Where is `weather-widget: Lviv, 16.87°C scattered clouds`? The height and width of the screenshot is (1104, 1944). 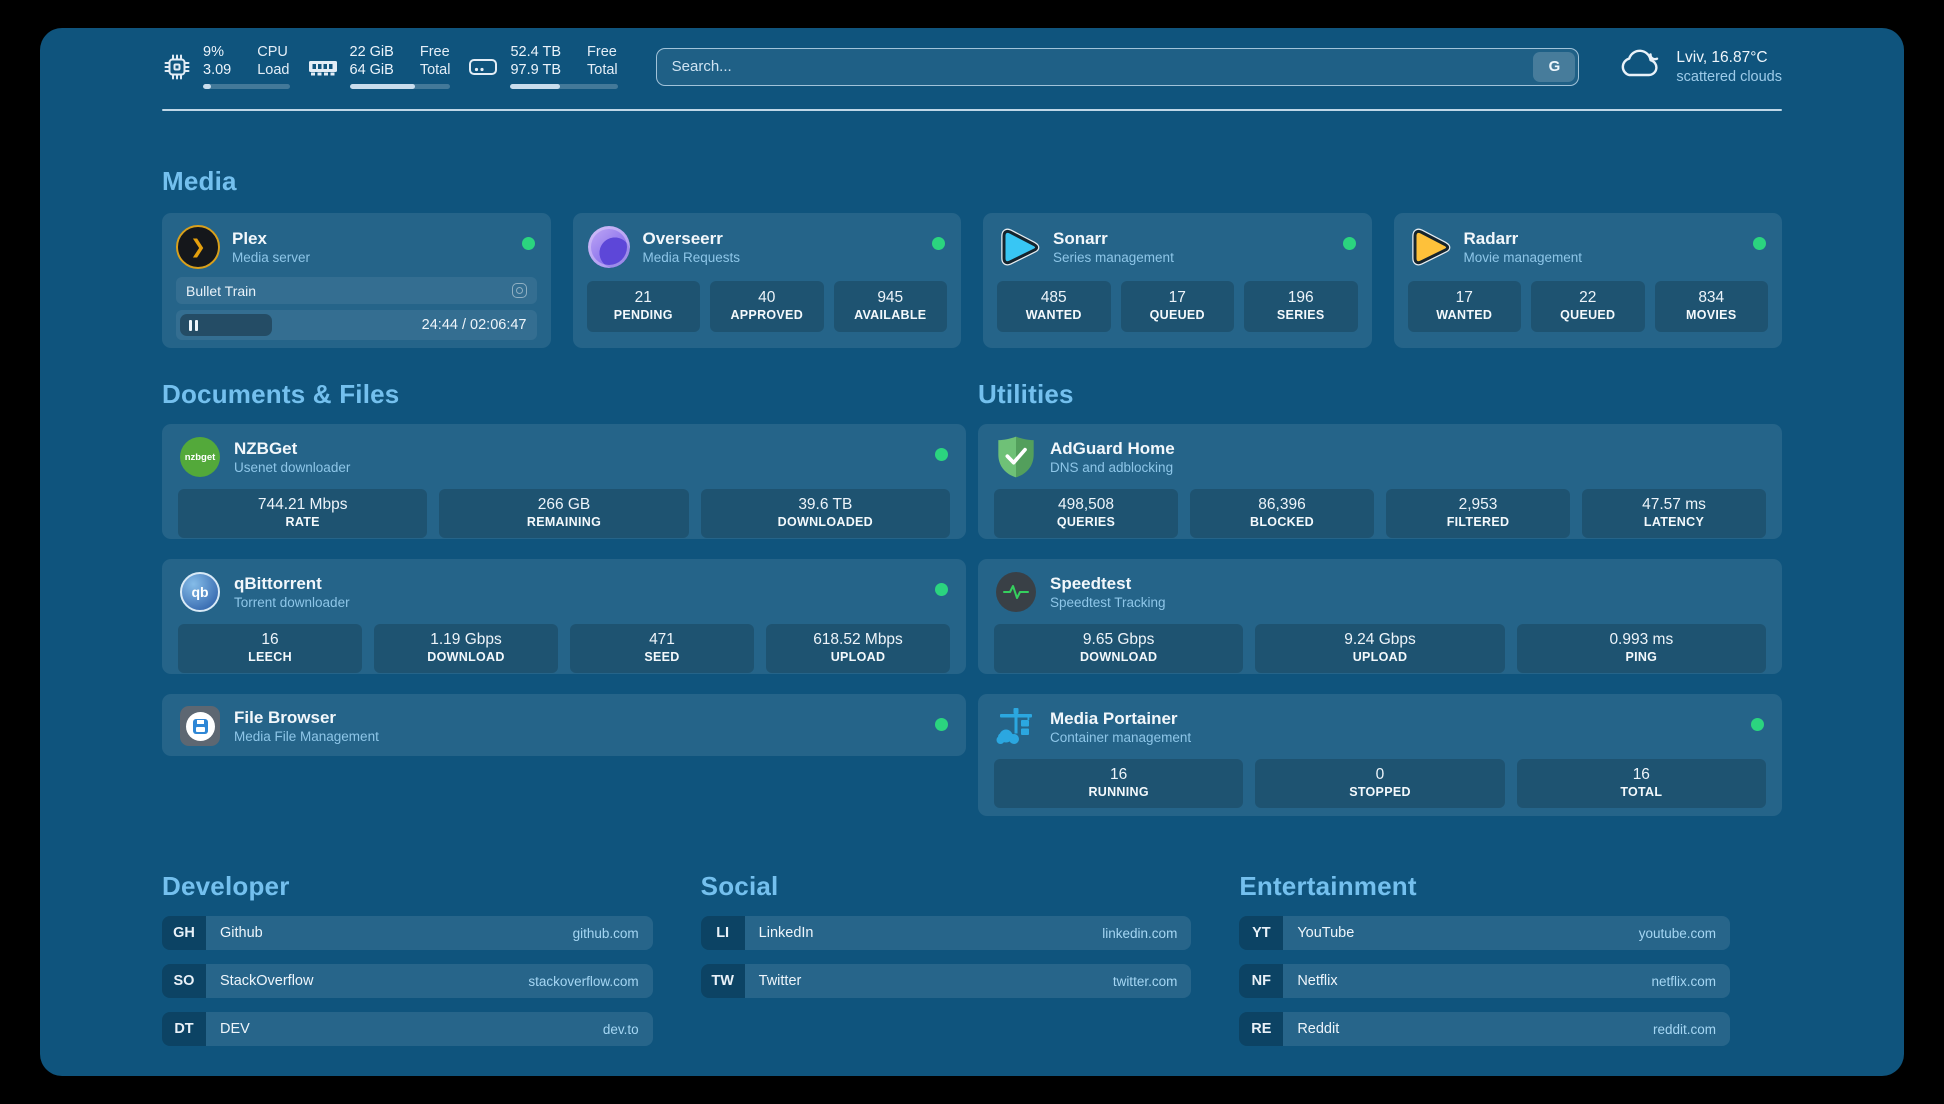
weather-widget: Lviv, 16.87°C scattered clouds is located at coordinates (1699, 66).